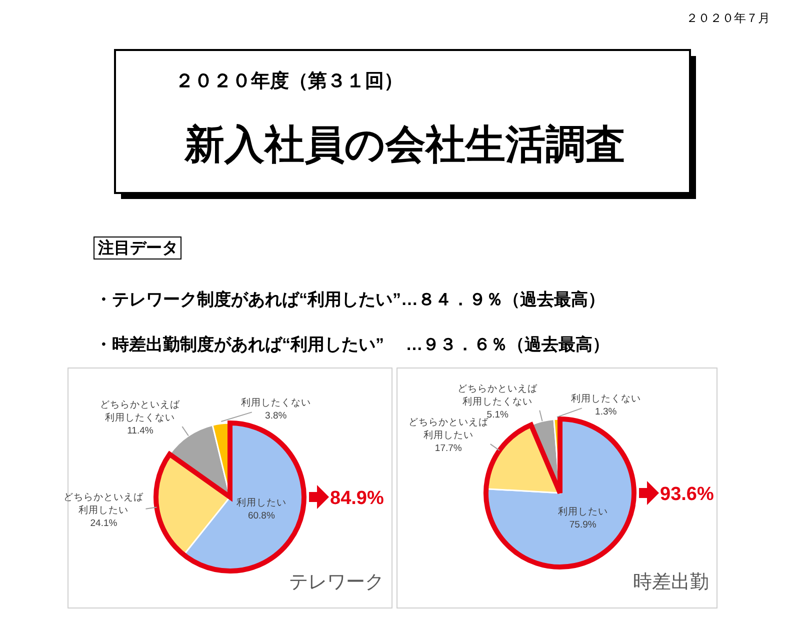 The width and height of the screenshot is (800, 632). Describe the element at coordinates (606, 412) in the screenshot. I see `data-label: 1.3%` at that location.